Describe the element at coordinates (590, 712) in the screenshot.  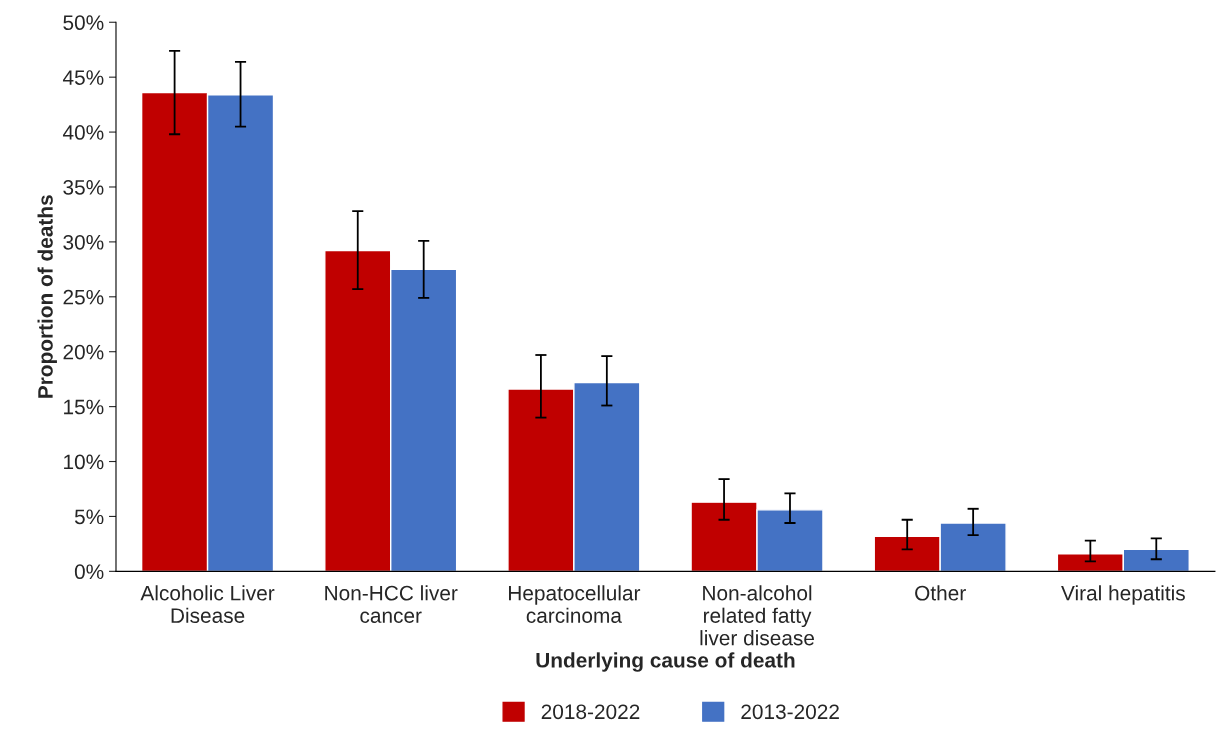
I see `legend-label: 2018-2022` at that location.